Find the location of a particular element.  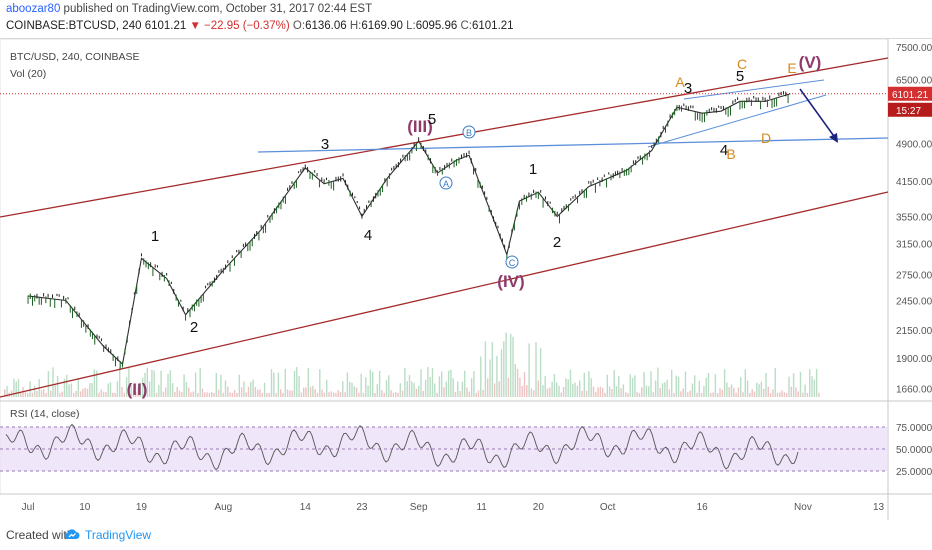

author-link: aboozar80 is located at coordinates (33, 9).